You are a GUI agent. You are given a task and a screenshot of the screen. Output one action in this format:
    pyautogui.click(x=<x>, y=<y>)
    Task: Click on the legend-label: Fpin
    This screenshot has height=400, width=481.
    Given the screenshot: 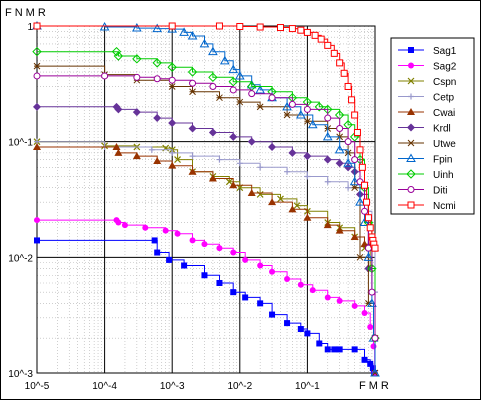 What is the action you would take?
    pyautogui.click(x=442, y=160)
    